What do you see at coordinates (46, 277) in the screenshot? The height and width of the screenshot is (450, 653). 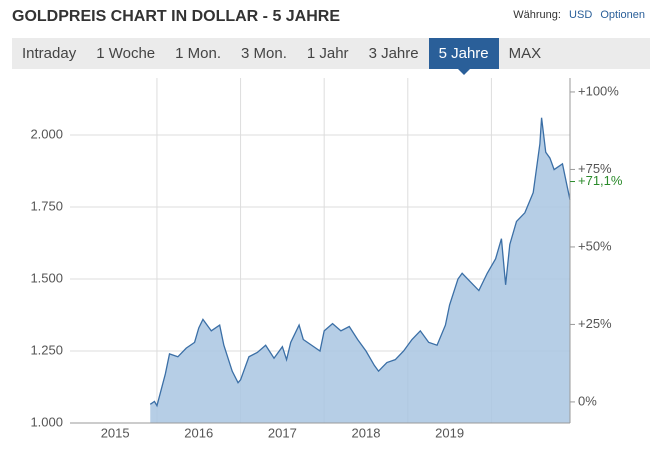 I see `y-tick-label: 1.500` at bounding box center [46, 277].